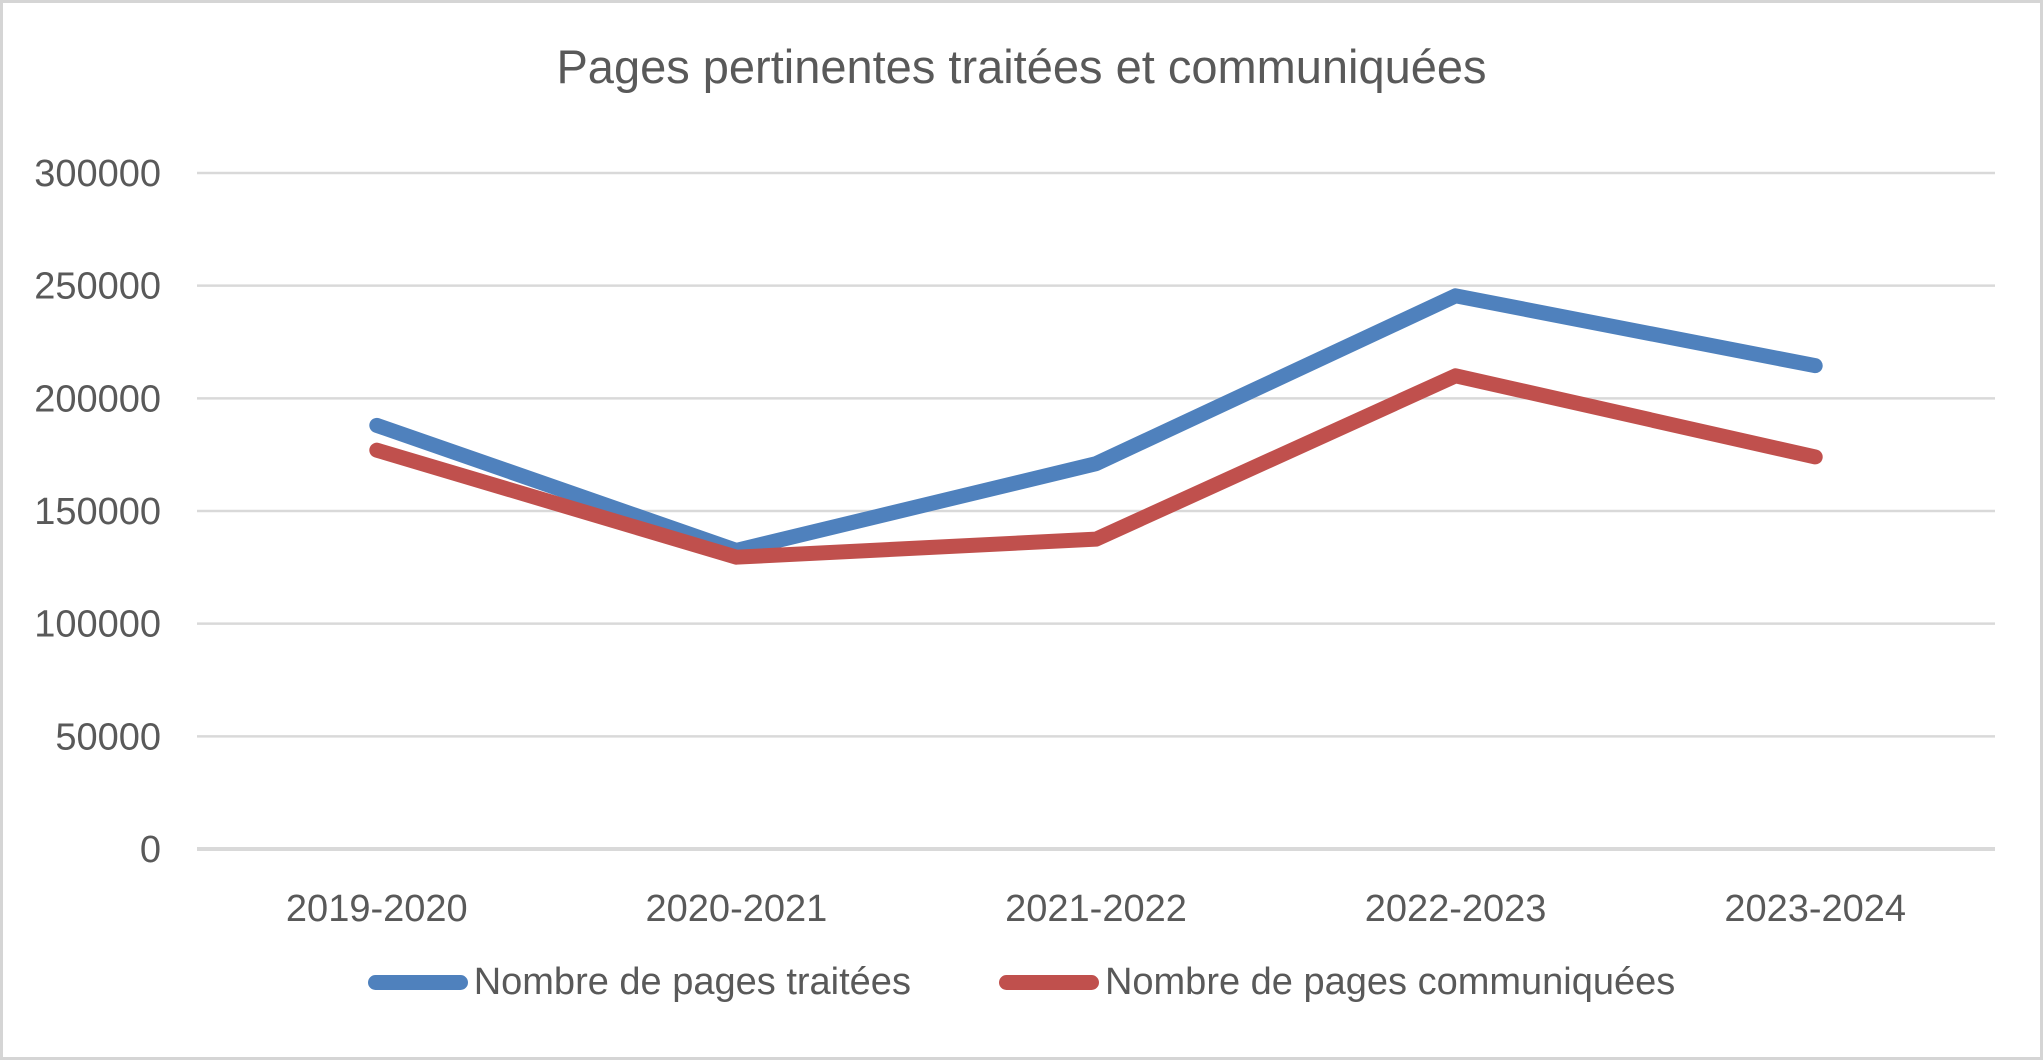 Image resolution: width=2043 pixels, height=1060 pixels. I want to click on y-tick-label: 150000, so click(97, 512).